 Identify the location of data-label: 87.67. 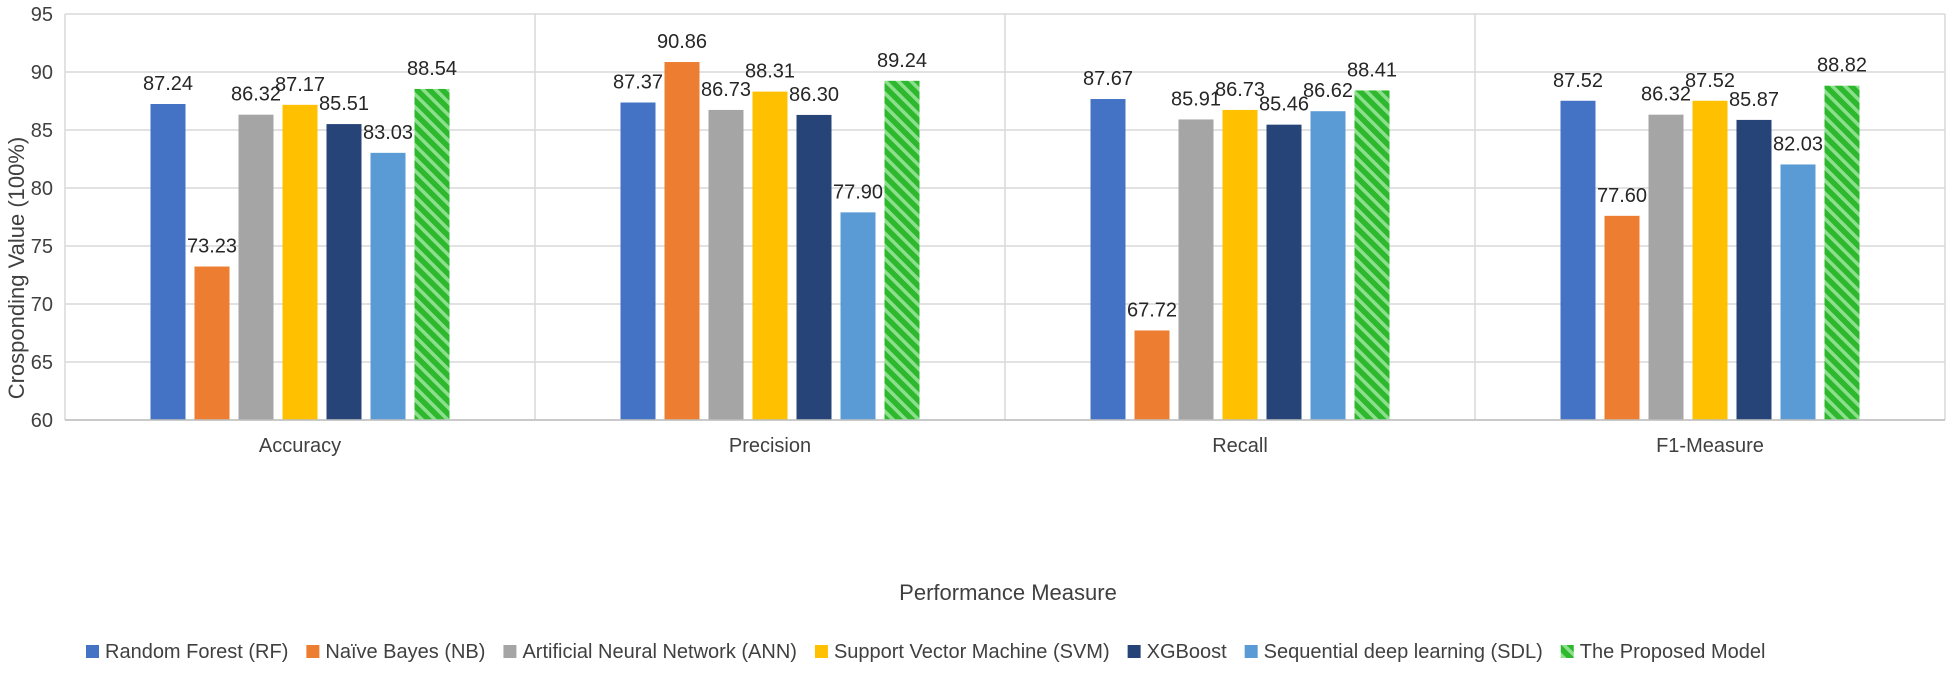
(1108, 79).